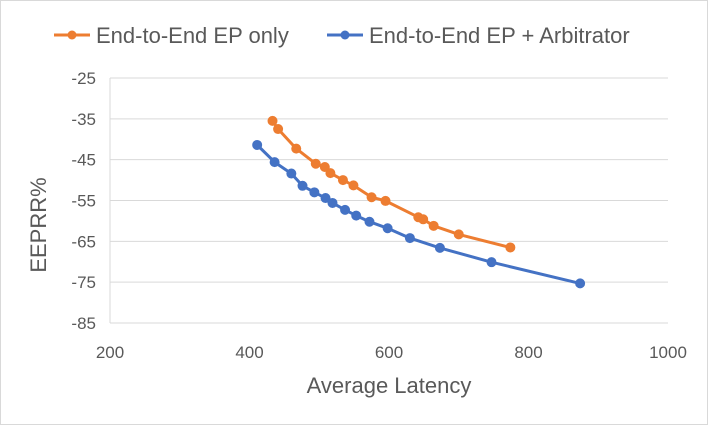  I want to click on x-tick-label: 400, so click(249, 352).